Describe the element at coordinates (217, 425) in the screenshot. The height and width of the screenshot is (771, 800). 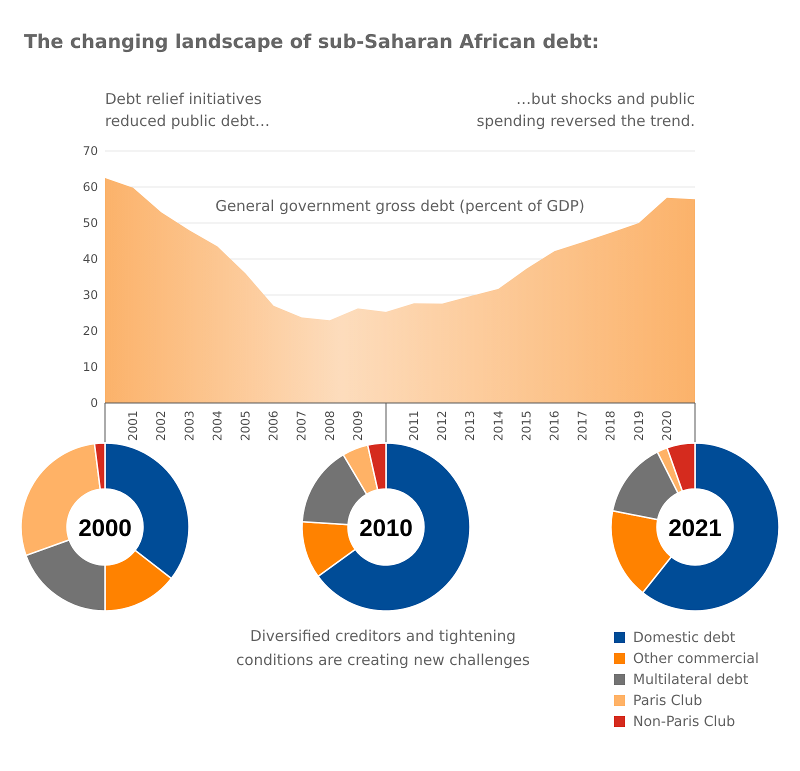
I see `x-tick-label: 2004` at that location.